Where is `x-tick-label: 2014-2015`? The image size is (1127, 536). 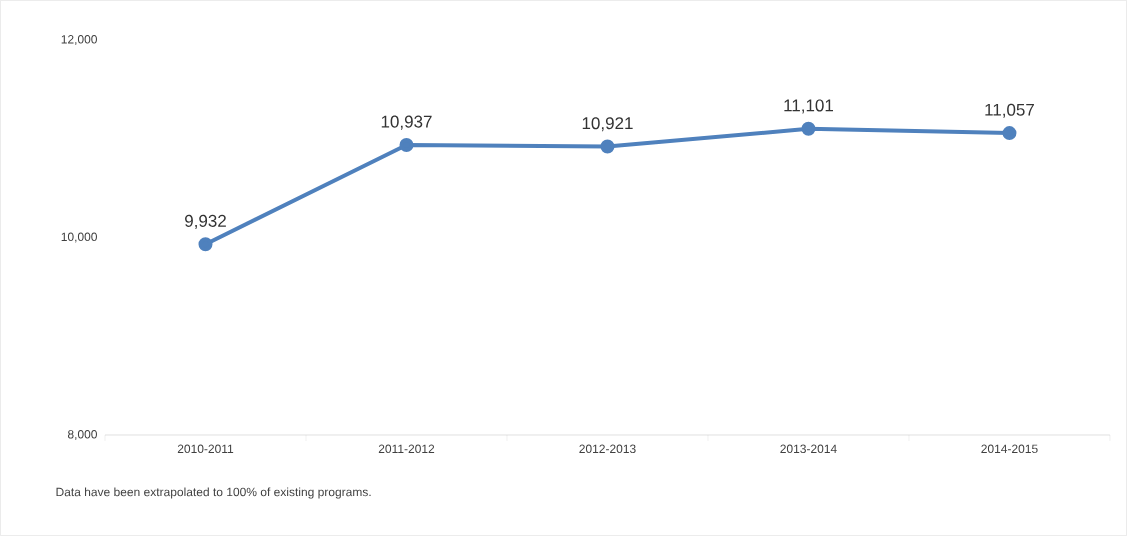 x-tick-label: 2014-2015 is located at coordinates (1009, 449).